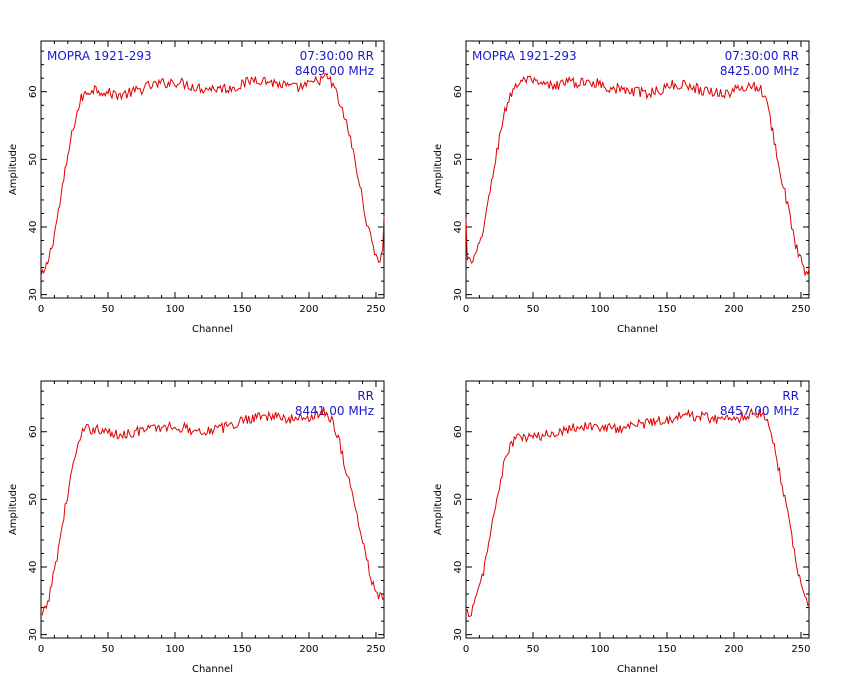 This screenshot has width=850, height=680. I want to click on frequency-label: 8441.00 MHz, so click(334, 411).